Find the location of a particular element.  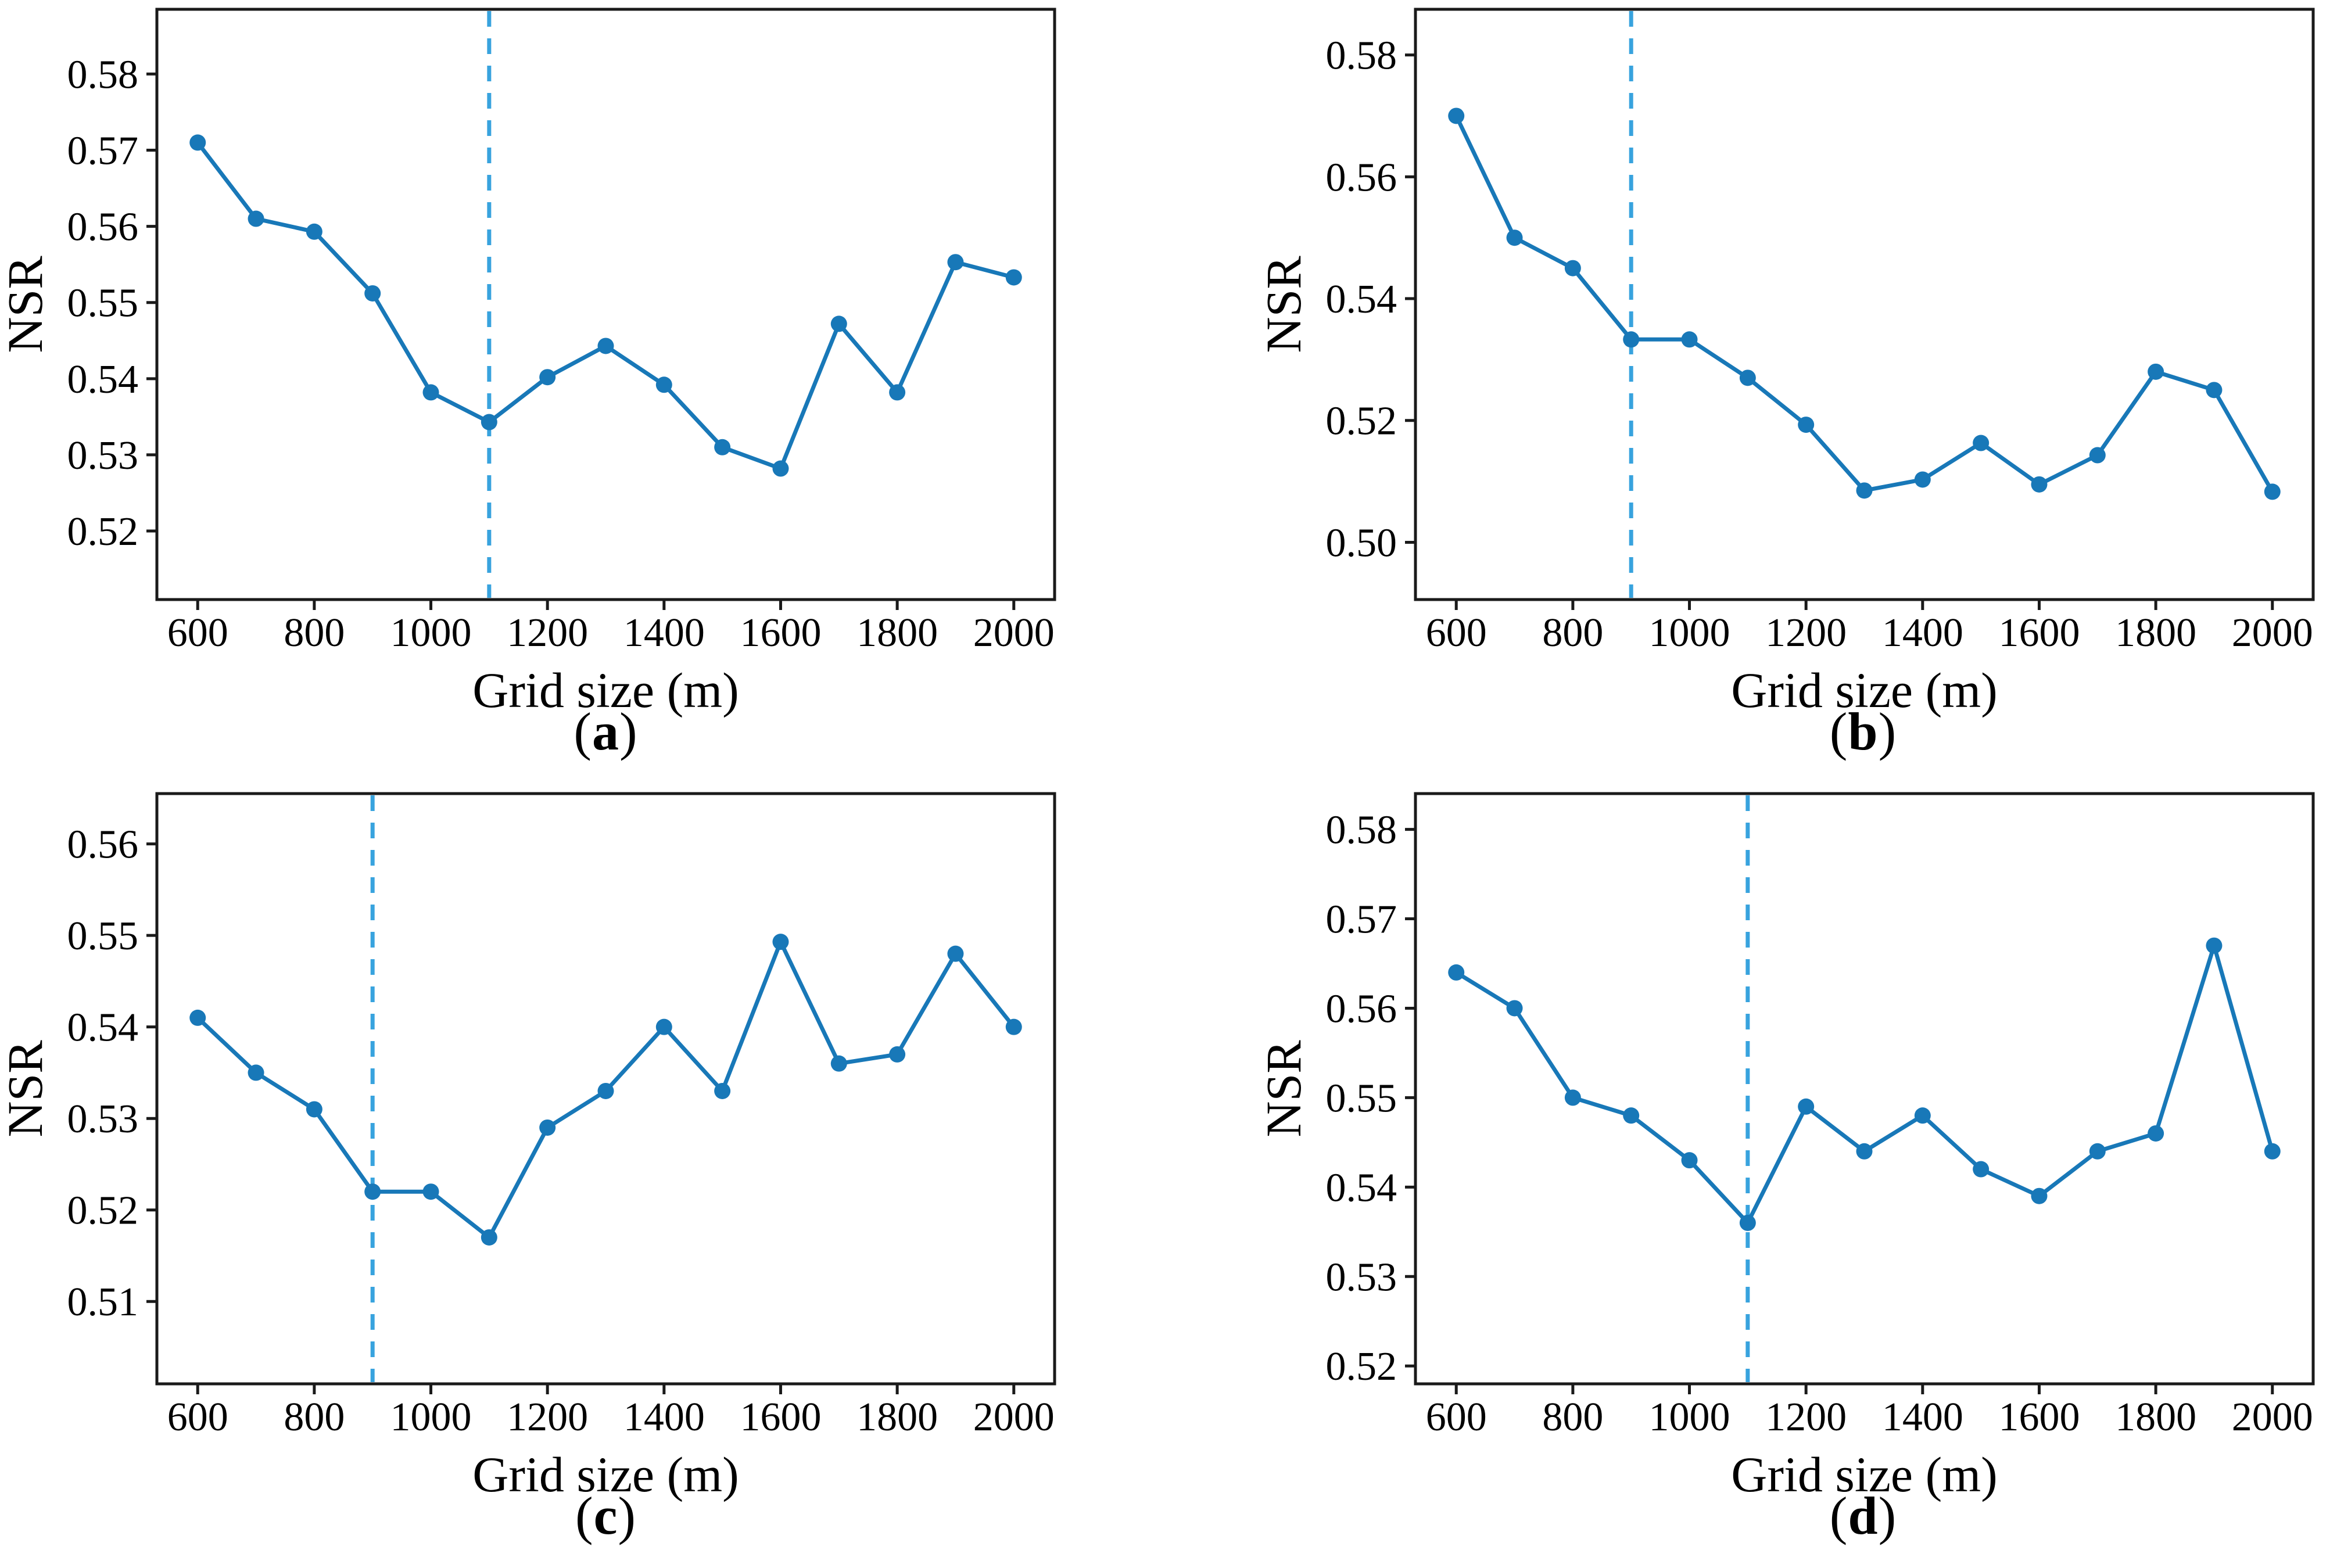

subplot-a-caption: (a) is located at coordinates (584, 731).